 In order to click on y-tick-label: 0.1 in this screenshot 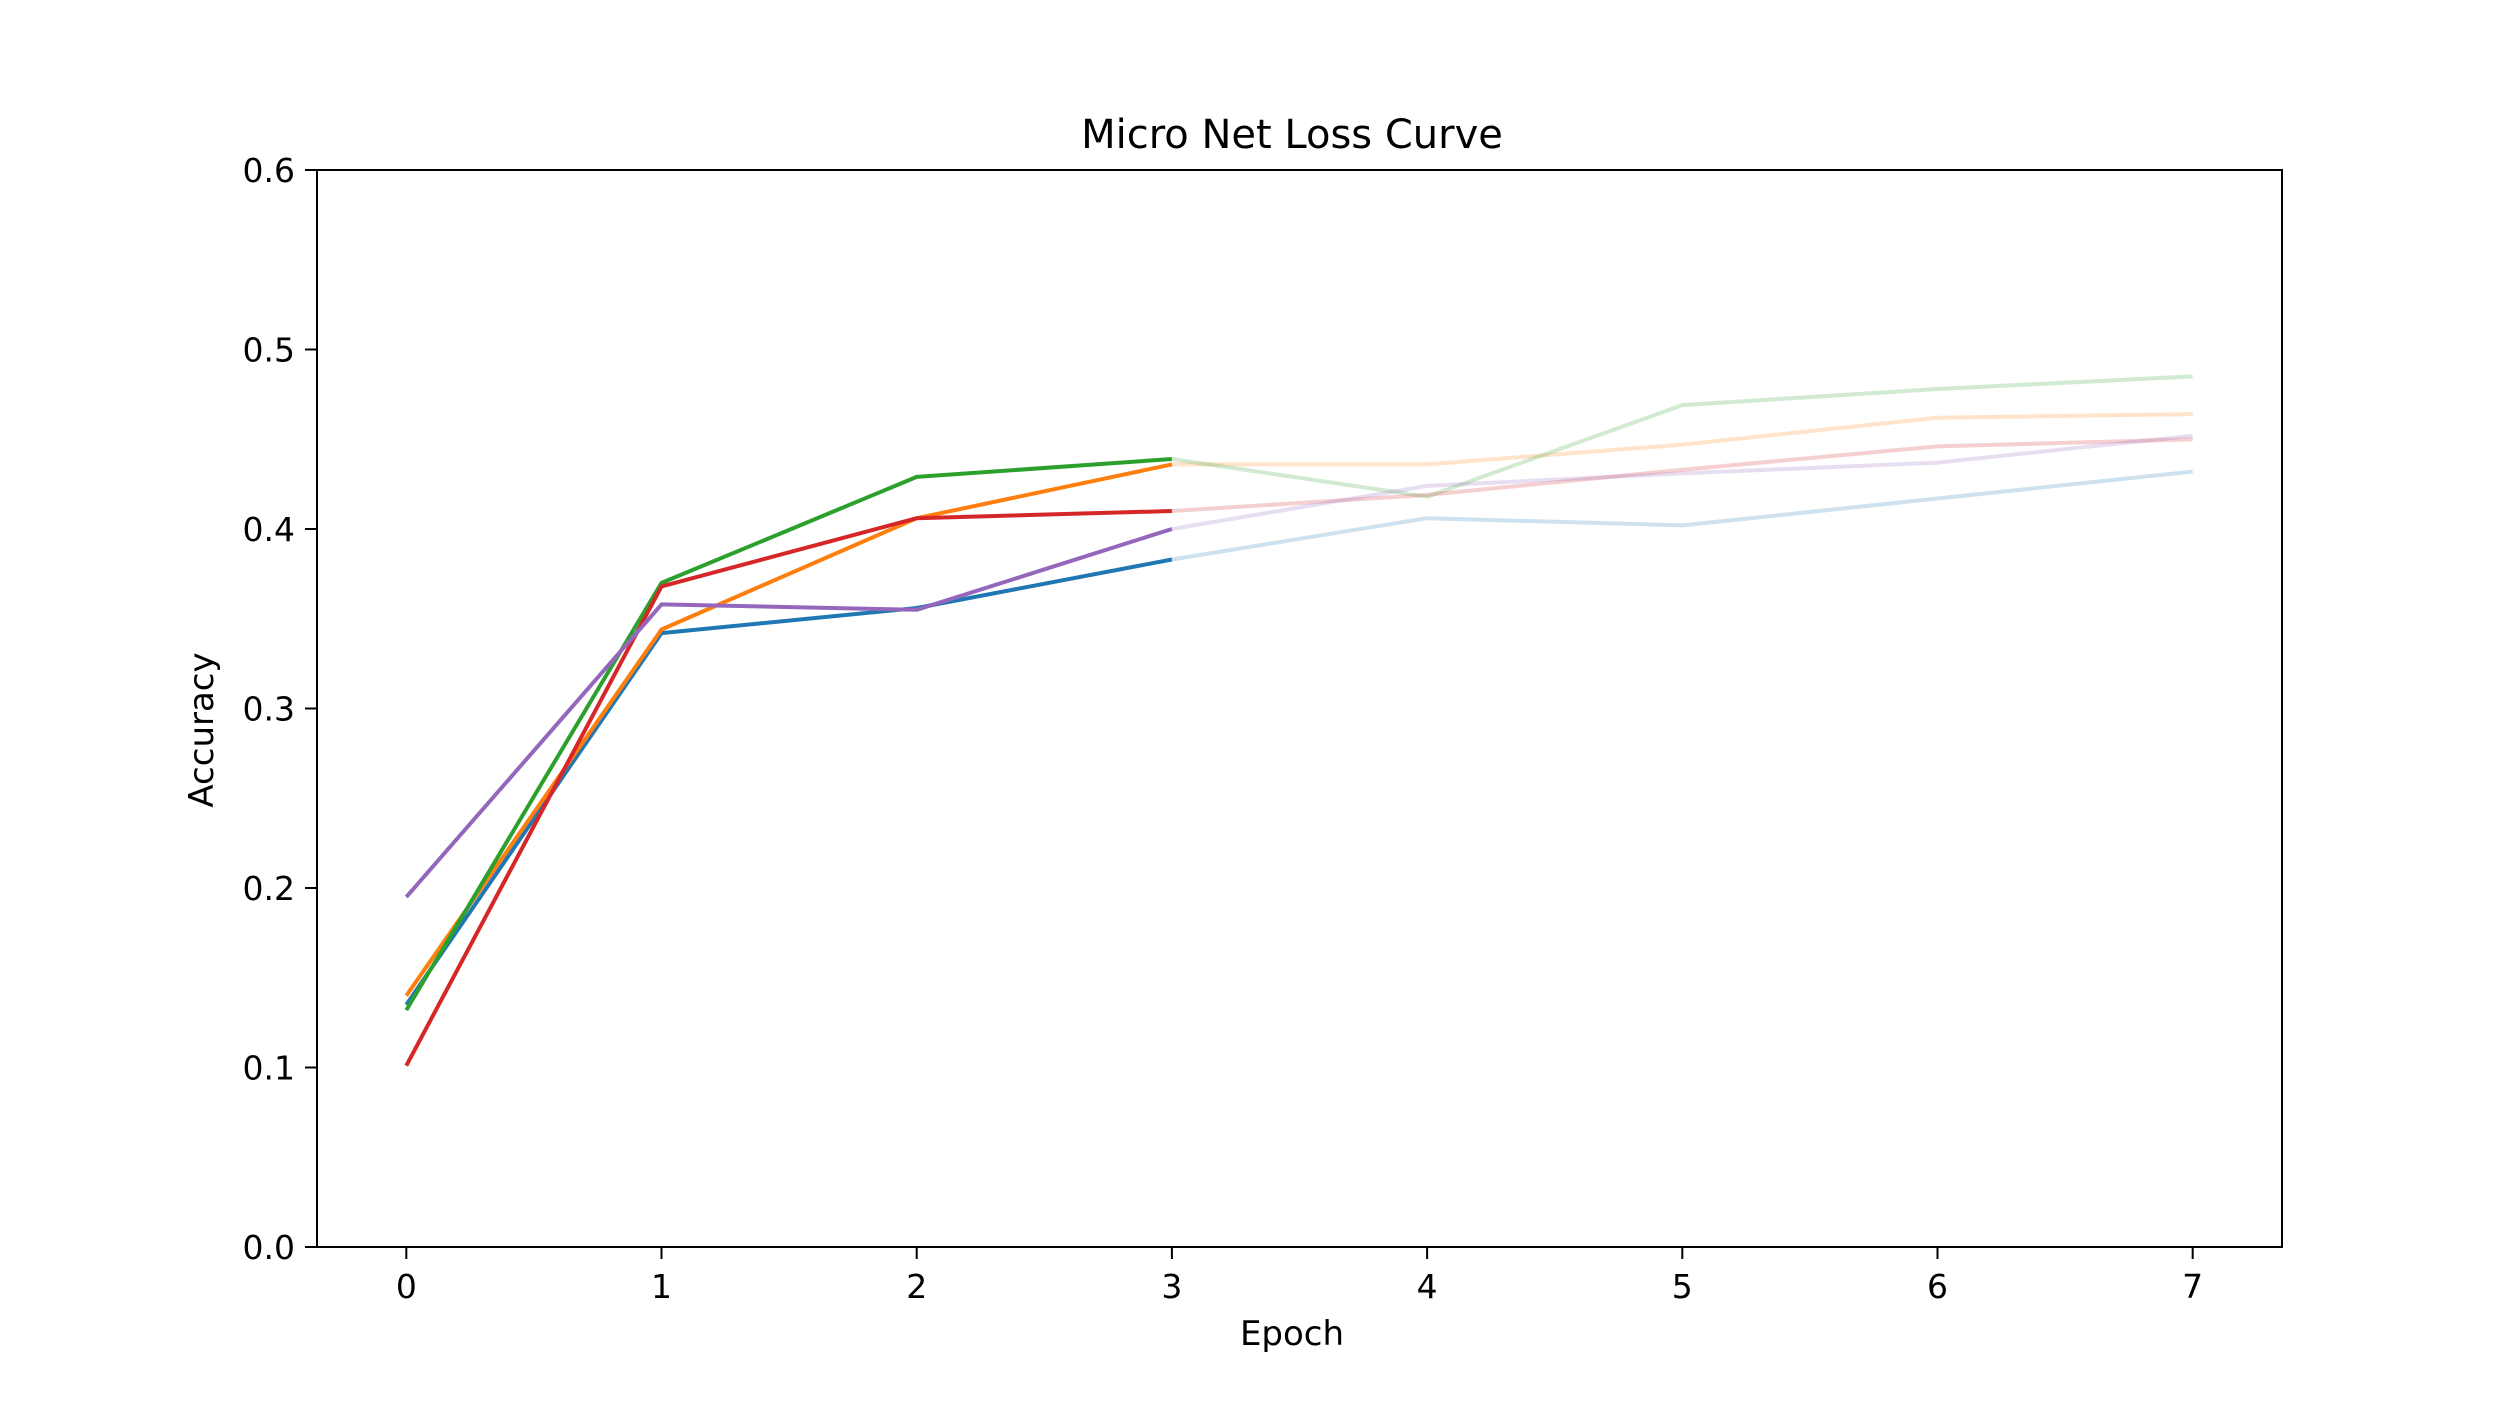, I will do `click(269, 1068)`.